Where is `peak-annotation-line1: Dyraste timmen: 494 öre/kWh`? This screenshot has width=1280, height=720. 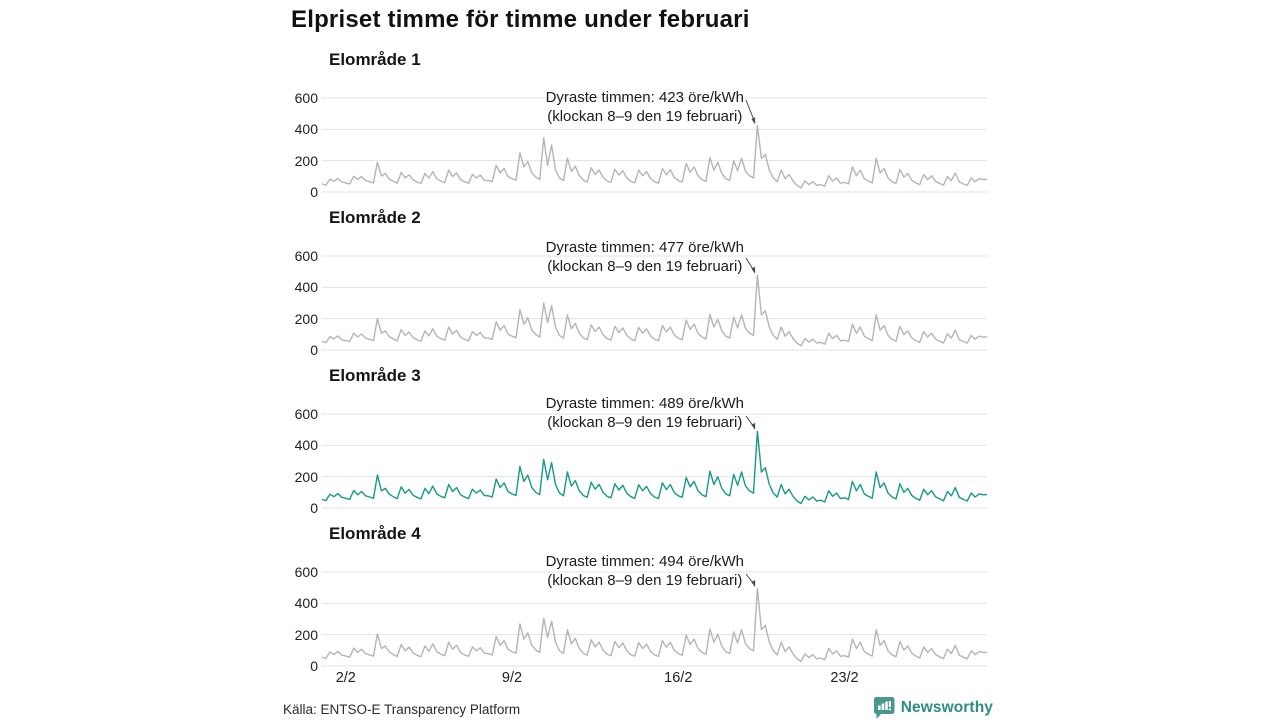 peak-annotation-line1: Dyraste timmen: 494 öre/kWh is located at coordinates (644, 561).